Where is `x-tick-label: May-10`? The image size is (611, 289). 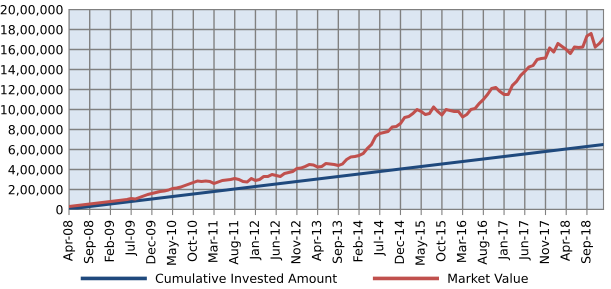 x-tick-label: May-10 is located at coordinates (172, 242).